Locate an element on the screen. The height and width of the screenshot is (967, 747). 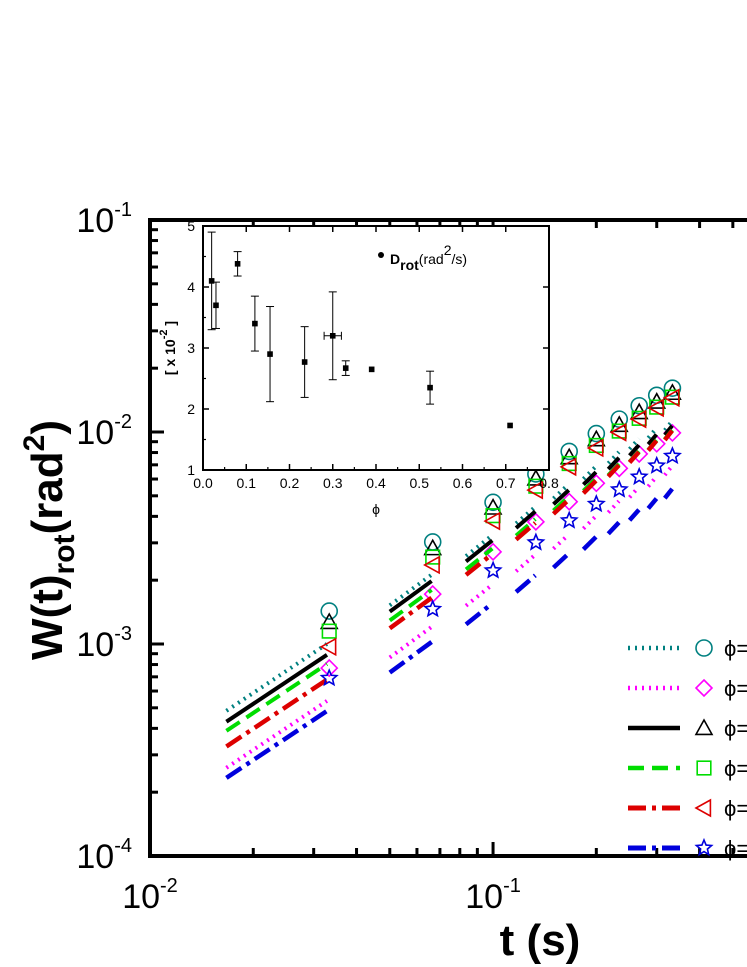
y-axis-title: W(t)rot(rad2) is located at coordinates (49, 540).